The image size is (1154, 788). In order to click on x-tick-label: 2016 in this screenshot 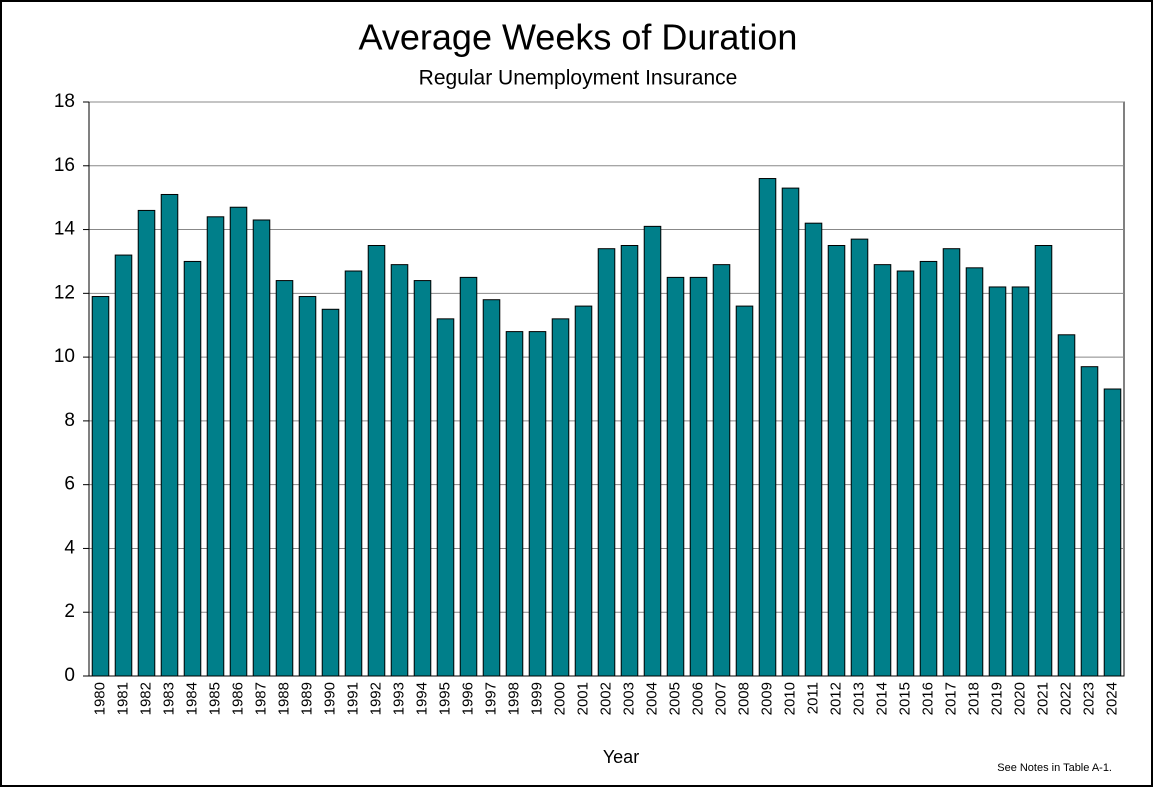, I will do `click(927, 698)`.